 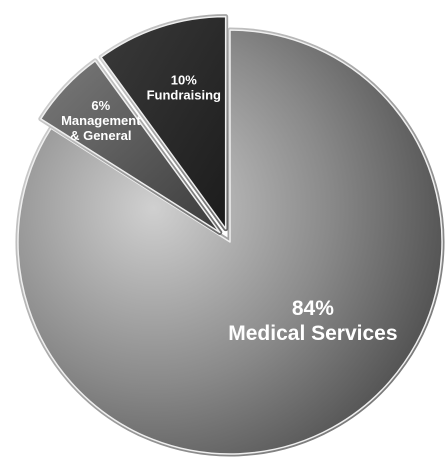 I want to click on slice-category-label: & General, so click(x=100, y=135).